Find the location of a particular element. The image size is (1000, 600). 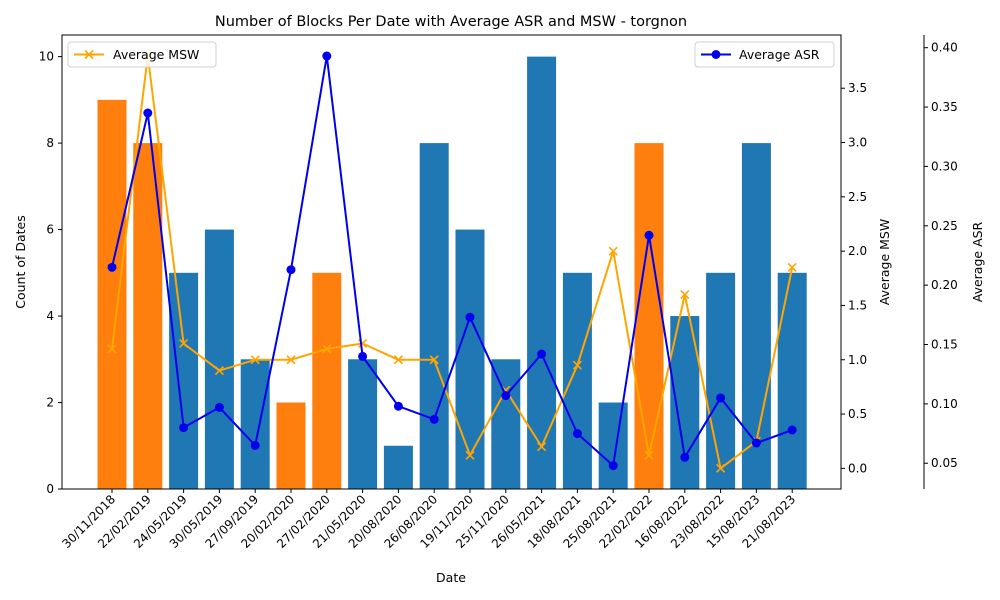

bar-30/05/2019 is located at coordinates (219, 359).